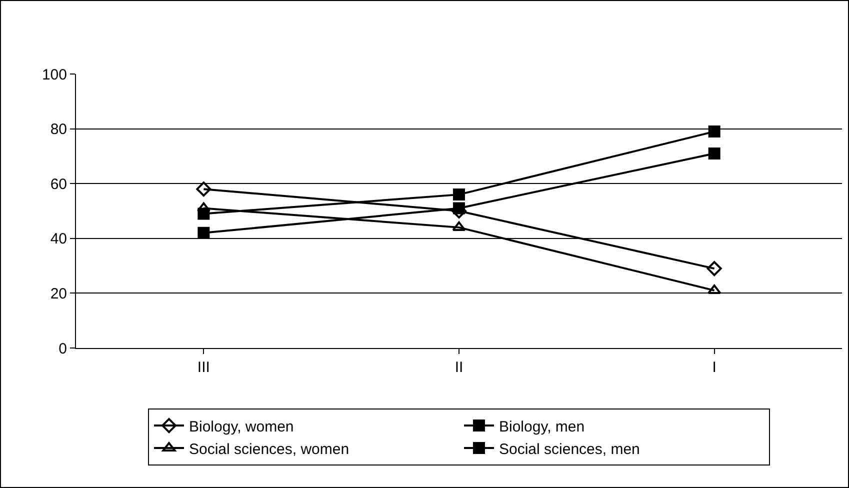  Describe the element at coordinates (54, 75) in the screenshot. I see `y-tick-label: 100` at that location.